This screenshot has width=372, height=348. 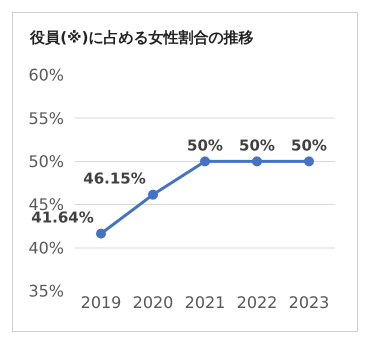 What do you see at coordinates (141, 37) in the screenshot?
I see `chart-title: 役員(※)に占める女性割合の推移` at bounding box center [141, 37].